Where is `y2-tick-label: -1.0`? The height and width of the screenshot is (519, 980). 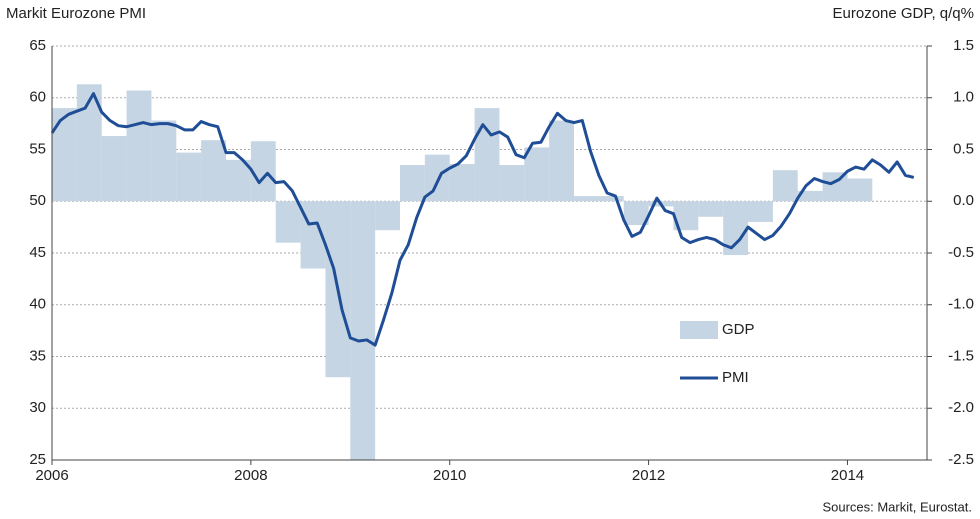 y2-tick-label: -1.0 is located at coordinates (961, 304).